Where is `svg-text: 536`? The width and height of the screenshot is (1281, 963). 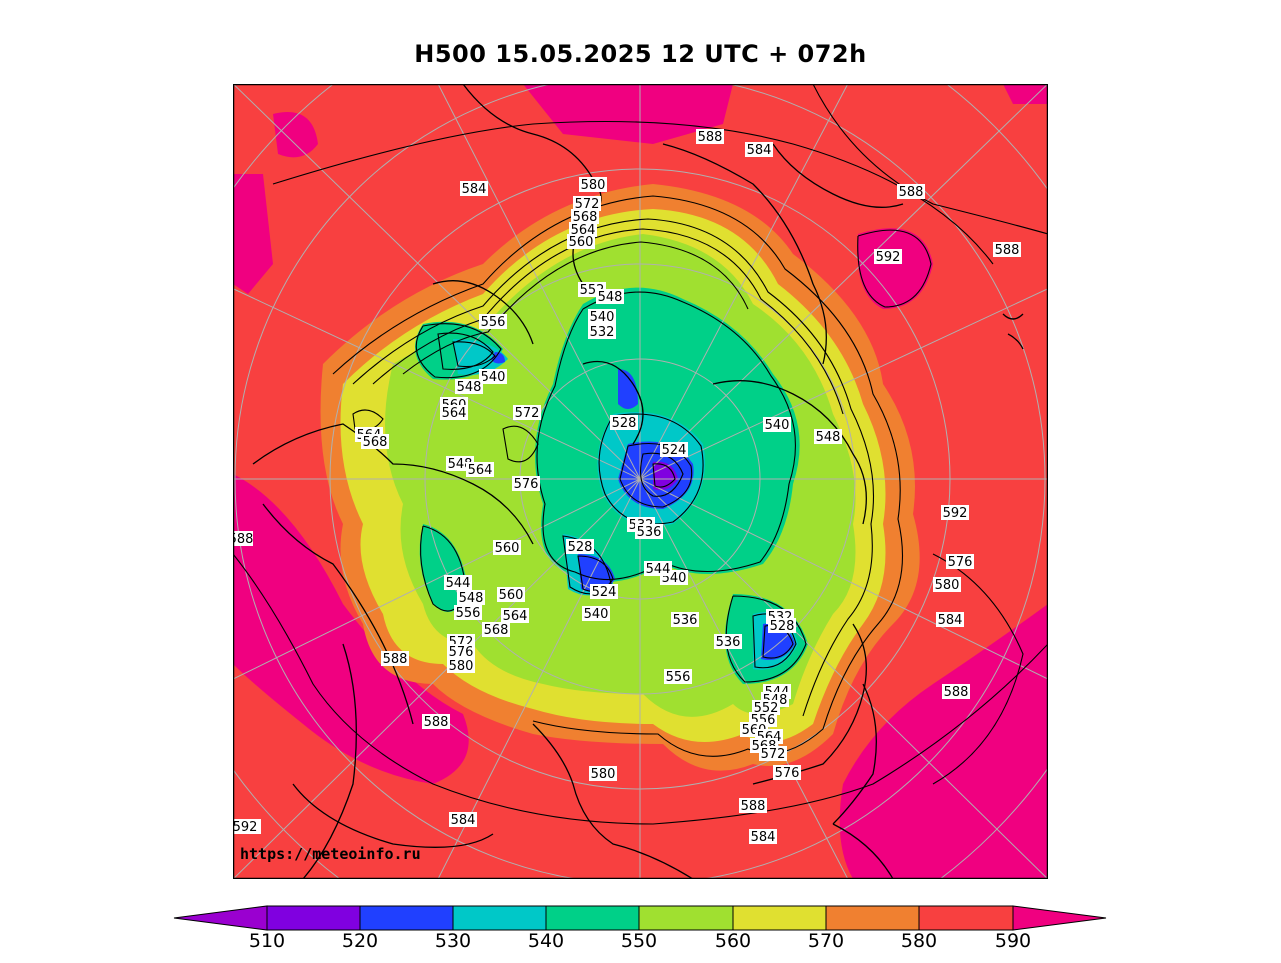 svg-text: 536 is located at coordinates (728, 642).